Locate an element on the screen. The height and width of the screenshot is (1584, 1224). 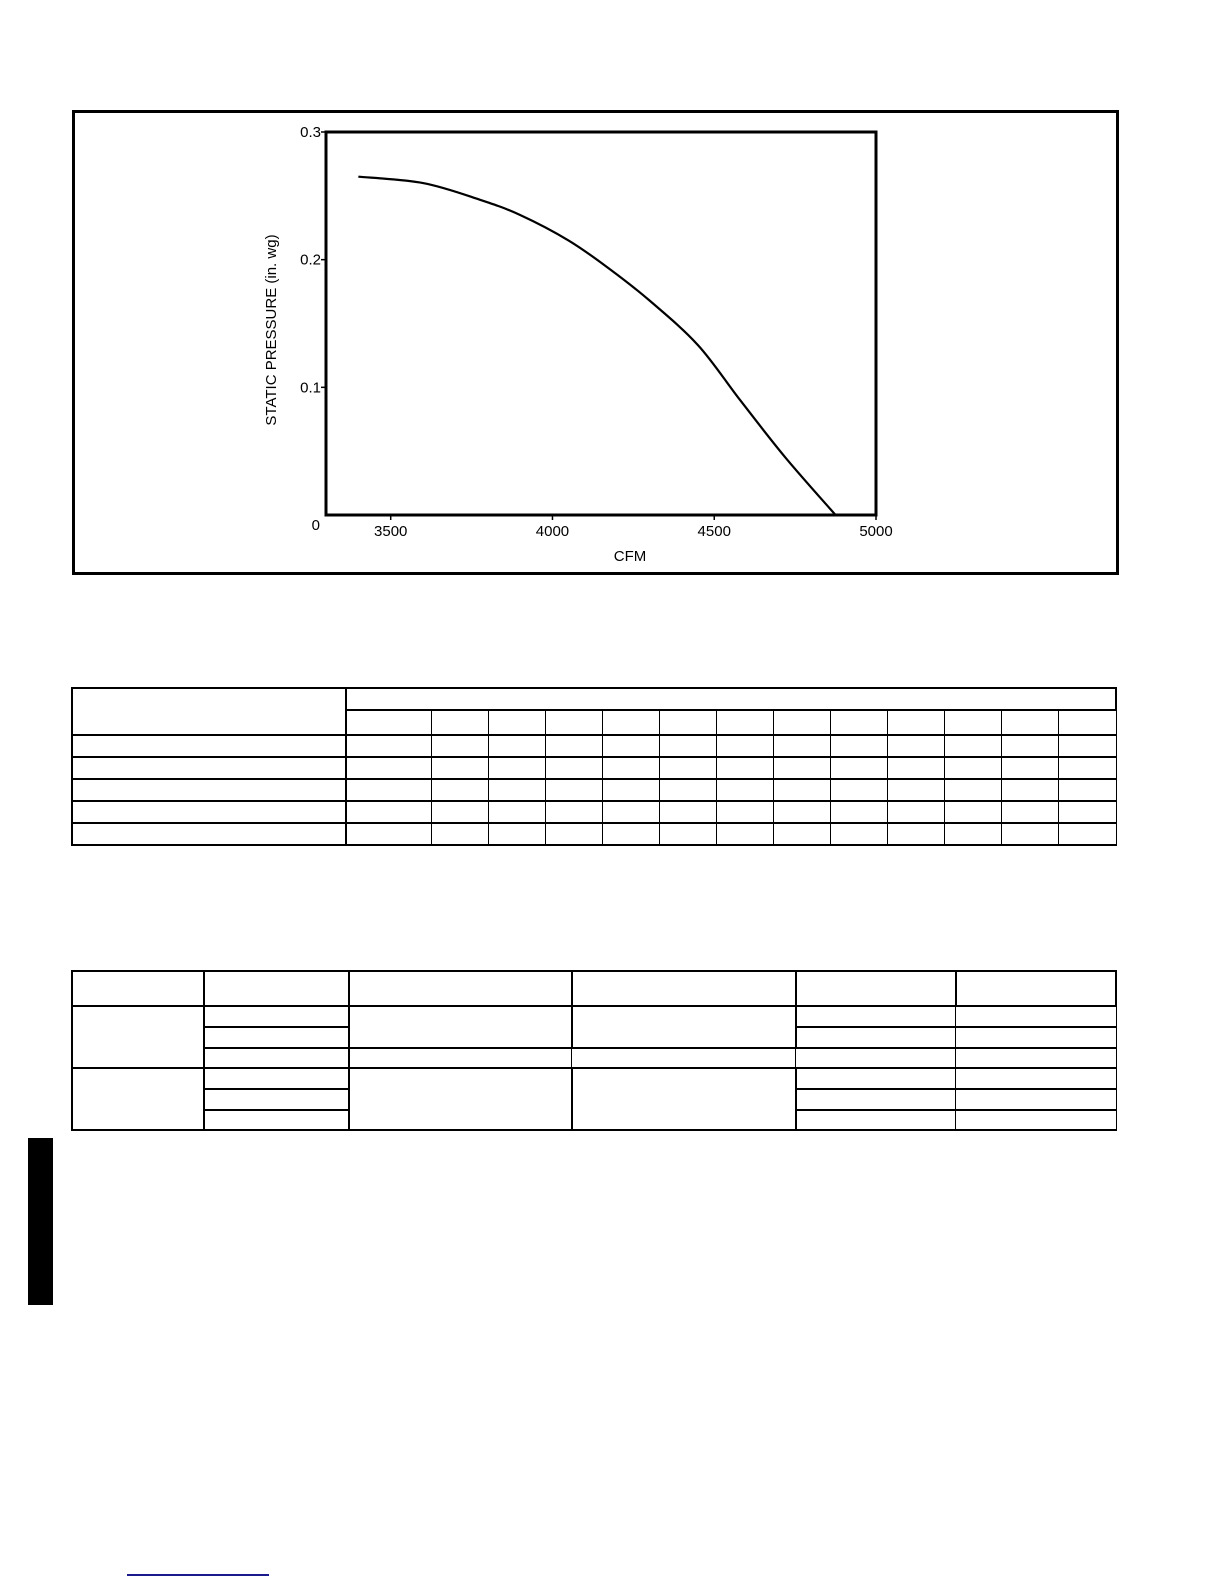
footer-rule is located at coordinates (198, 1575).